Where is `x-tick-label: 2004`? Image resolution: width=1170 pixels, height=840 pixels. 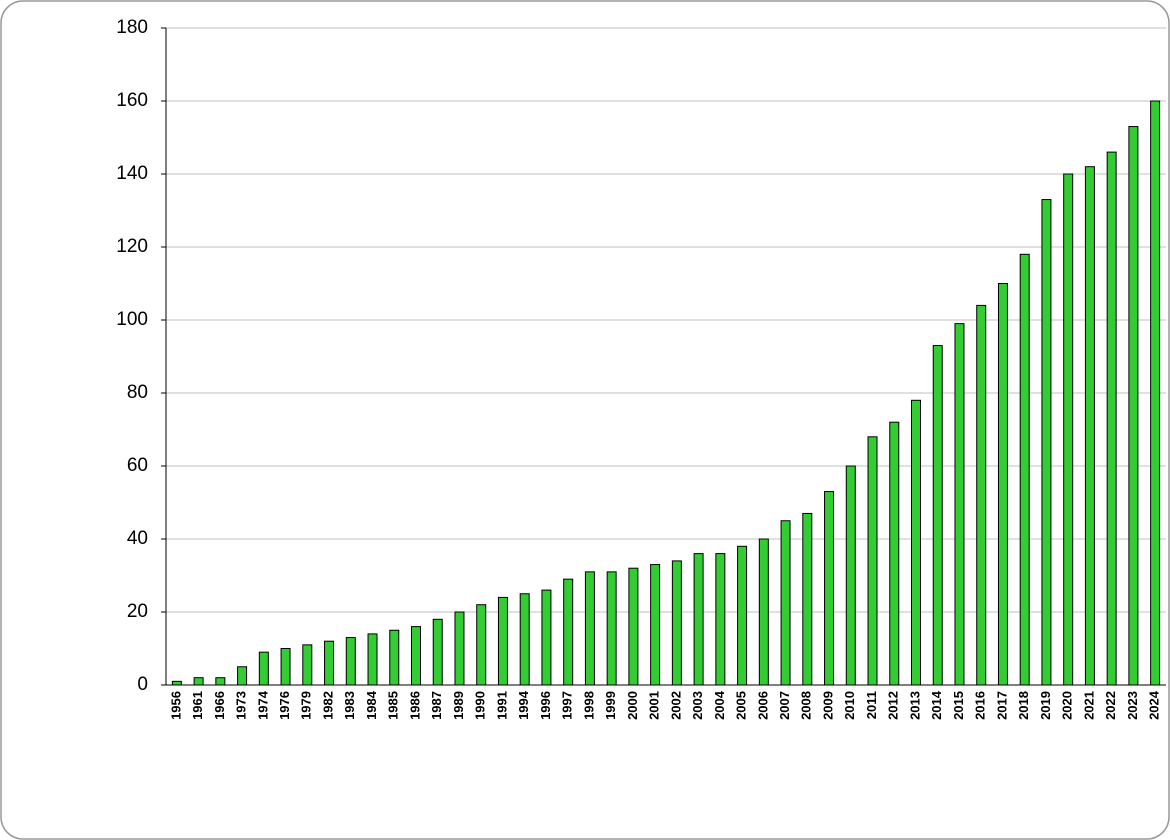 x-tick-label: 2004 is located at coordinates (719, 705).